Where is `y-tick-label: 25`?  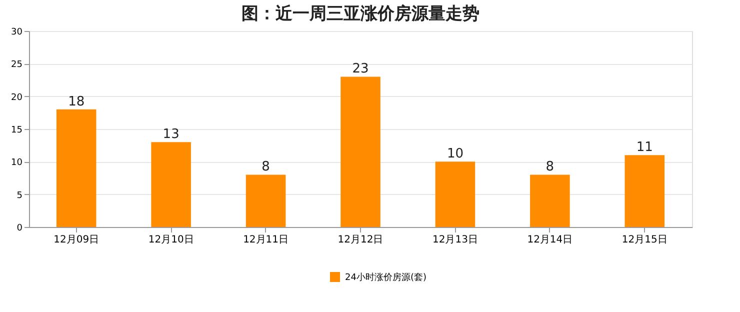 y-tick-label: 25 is located at coordinates (16, 65).